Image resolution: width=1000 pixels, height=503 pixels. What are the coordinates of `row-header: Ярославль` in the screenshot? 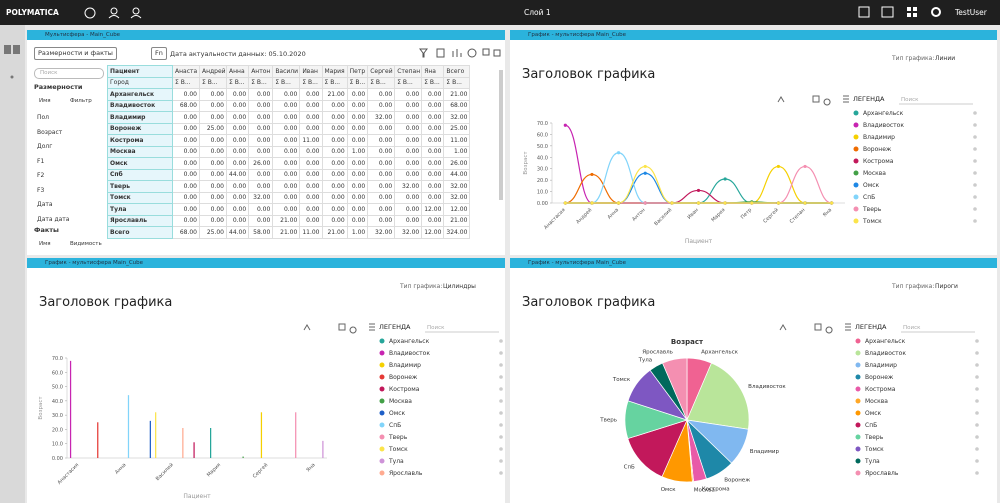 It's located at (140, 220).